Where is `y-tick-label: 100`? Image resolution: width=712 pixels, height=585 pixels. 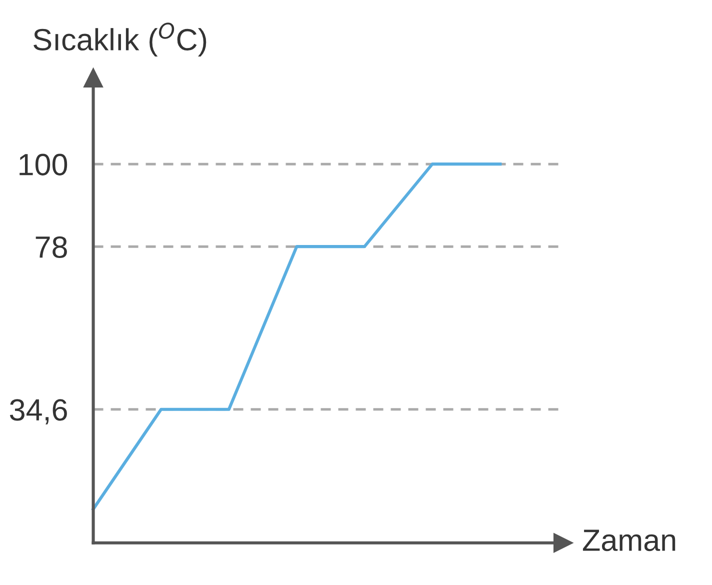 y-tick-label: 100 is located at coordinates (44, 165).